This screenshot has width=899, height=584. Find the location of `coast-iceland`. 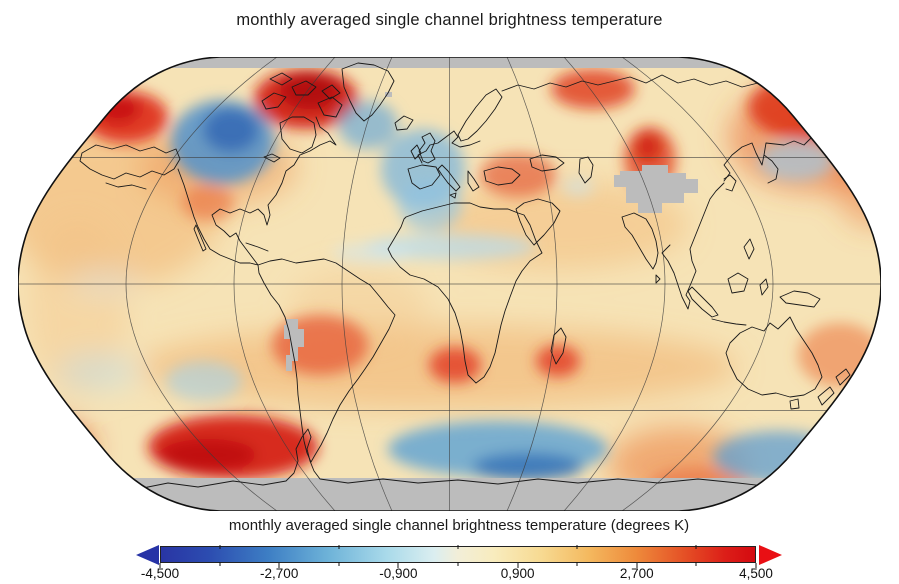

coast-iceland is located at coordinates (404, 123).